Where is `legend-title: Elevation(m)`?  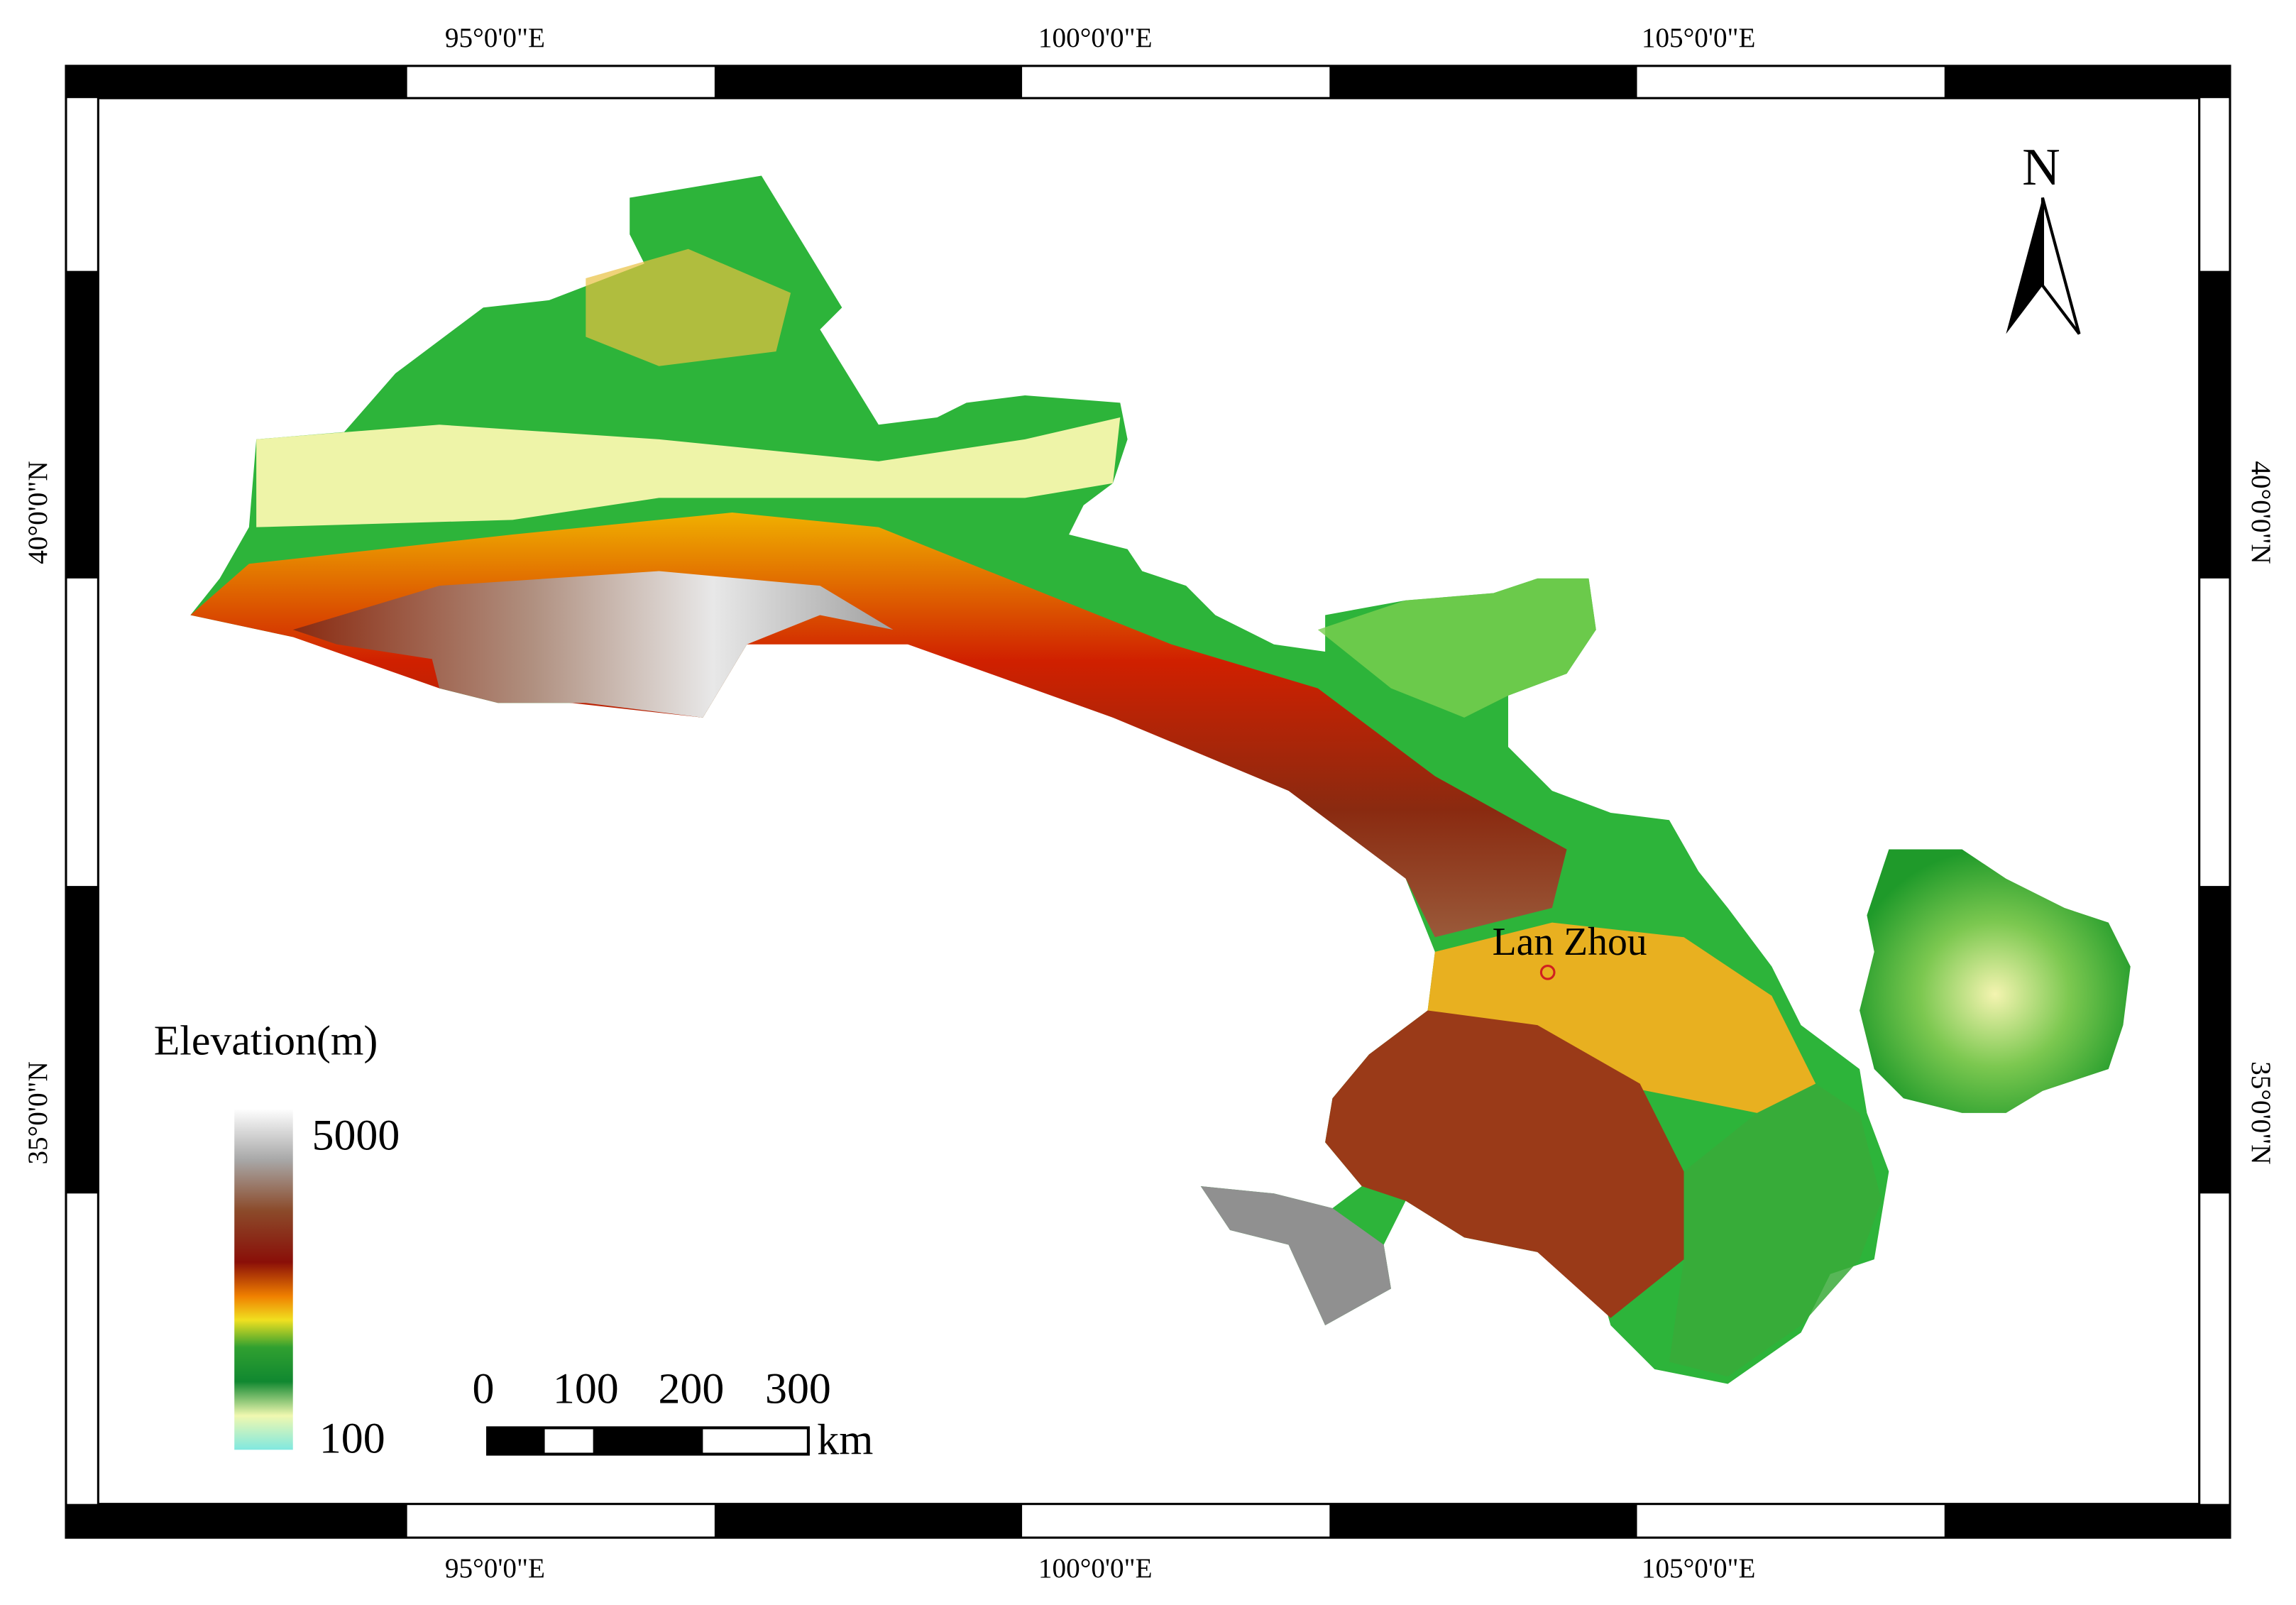
legend-title: Elevation(m) is located at coordinates (266, 1040).